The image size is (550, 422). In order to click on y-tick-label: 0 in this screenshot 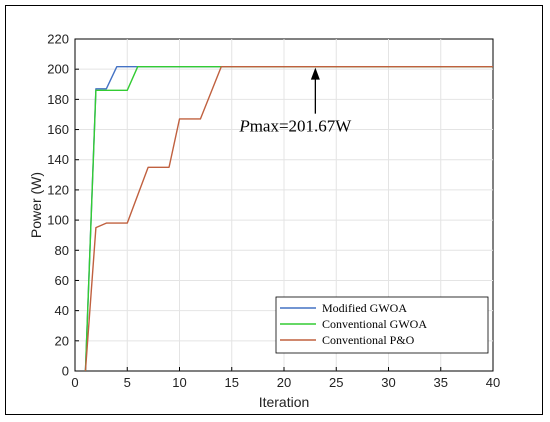, I will do `click(65, 371)`.